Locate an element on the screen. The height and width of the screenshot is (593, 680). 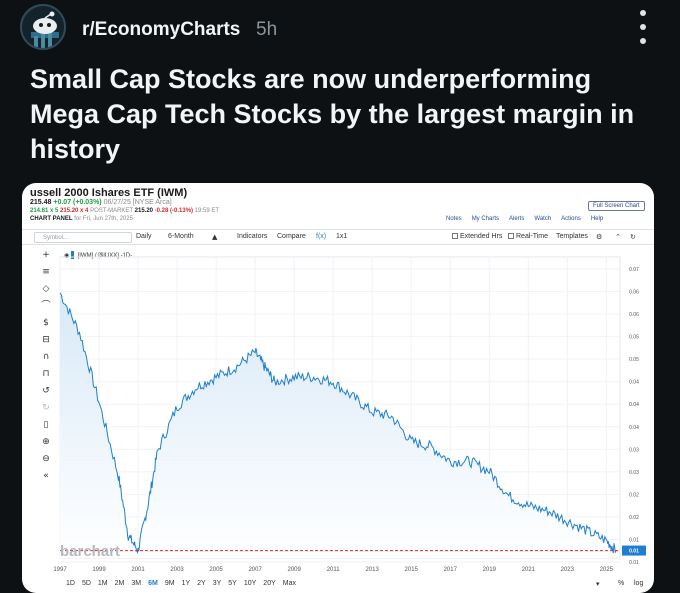
time-button-1m: 1M is located at coordinates (102, 583).